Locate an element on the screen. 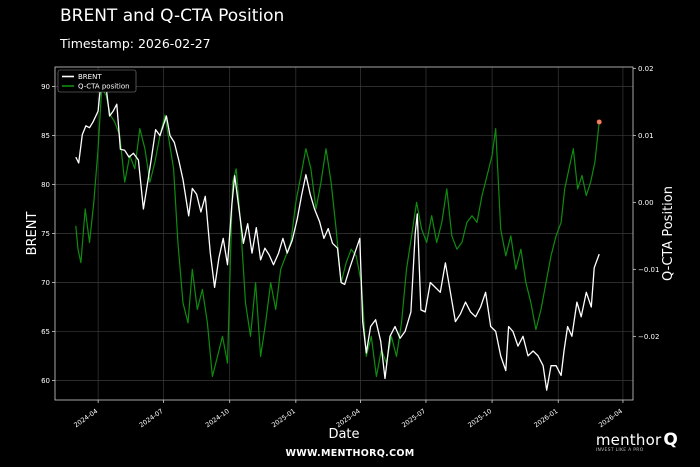 This screenshot has height=467, width=700. y-left-tick-label: 70 is located at coordinates (45, 283).